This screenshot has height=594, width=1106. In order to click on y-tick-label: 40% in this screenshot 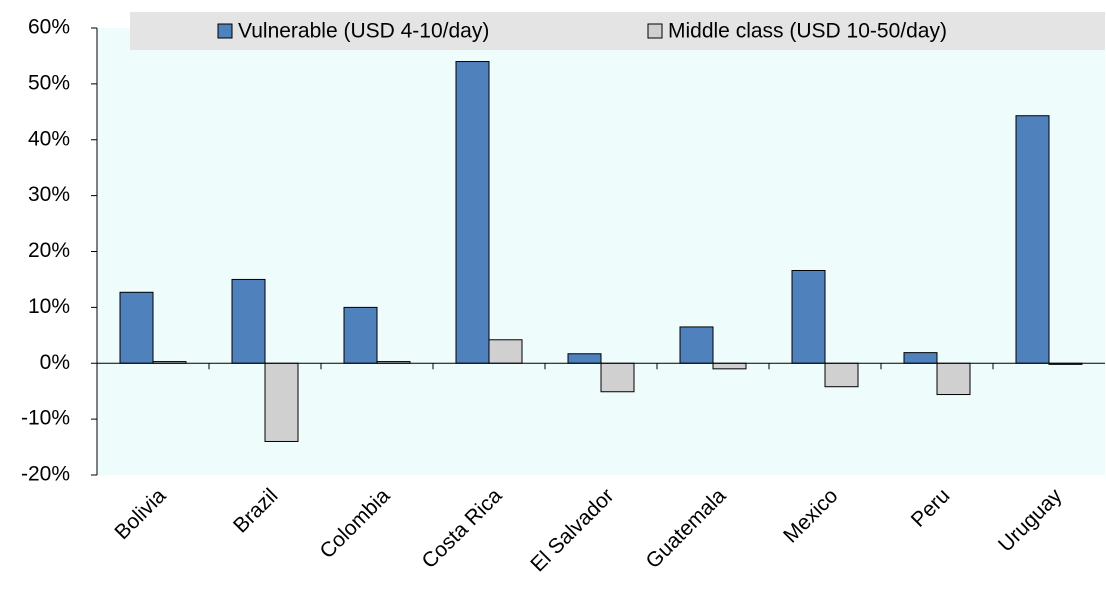, I will do `click(49, 138)`.